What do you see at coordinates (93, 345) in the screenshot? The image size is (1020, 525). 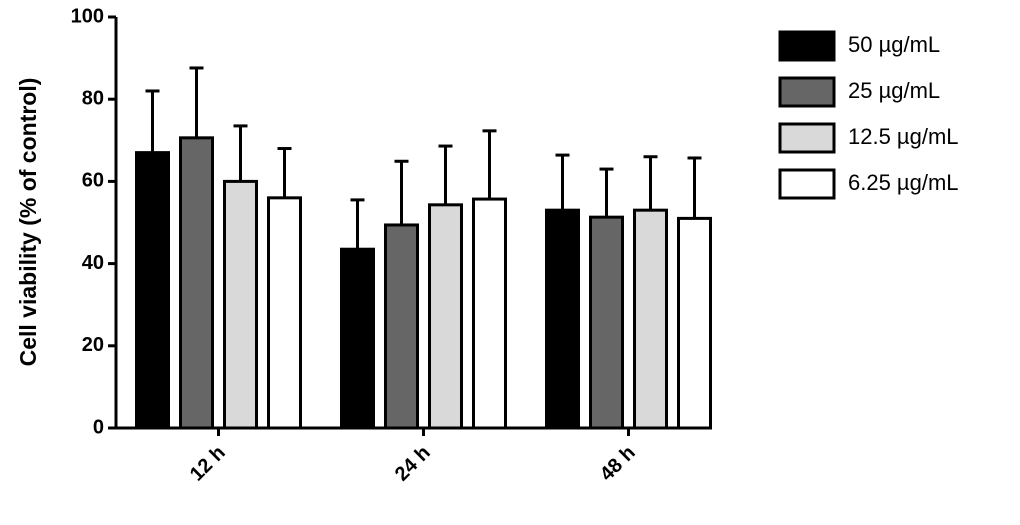 I see `y-tick-label: 20` at bounding box center [93, 345].